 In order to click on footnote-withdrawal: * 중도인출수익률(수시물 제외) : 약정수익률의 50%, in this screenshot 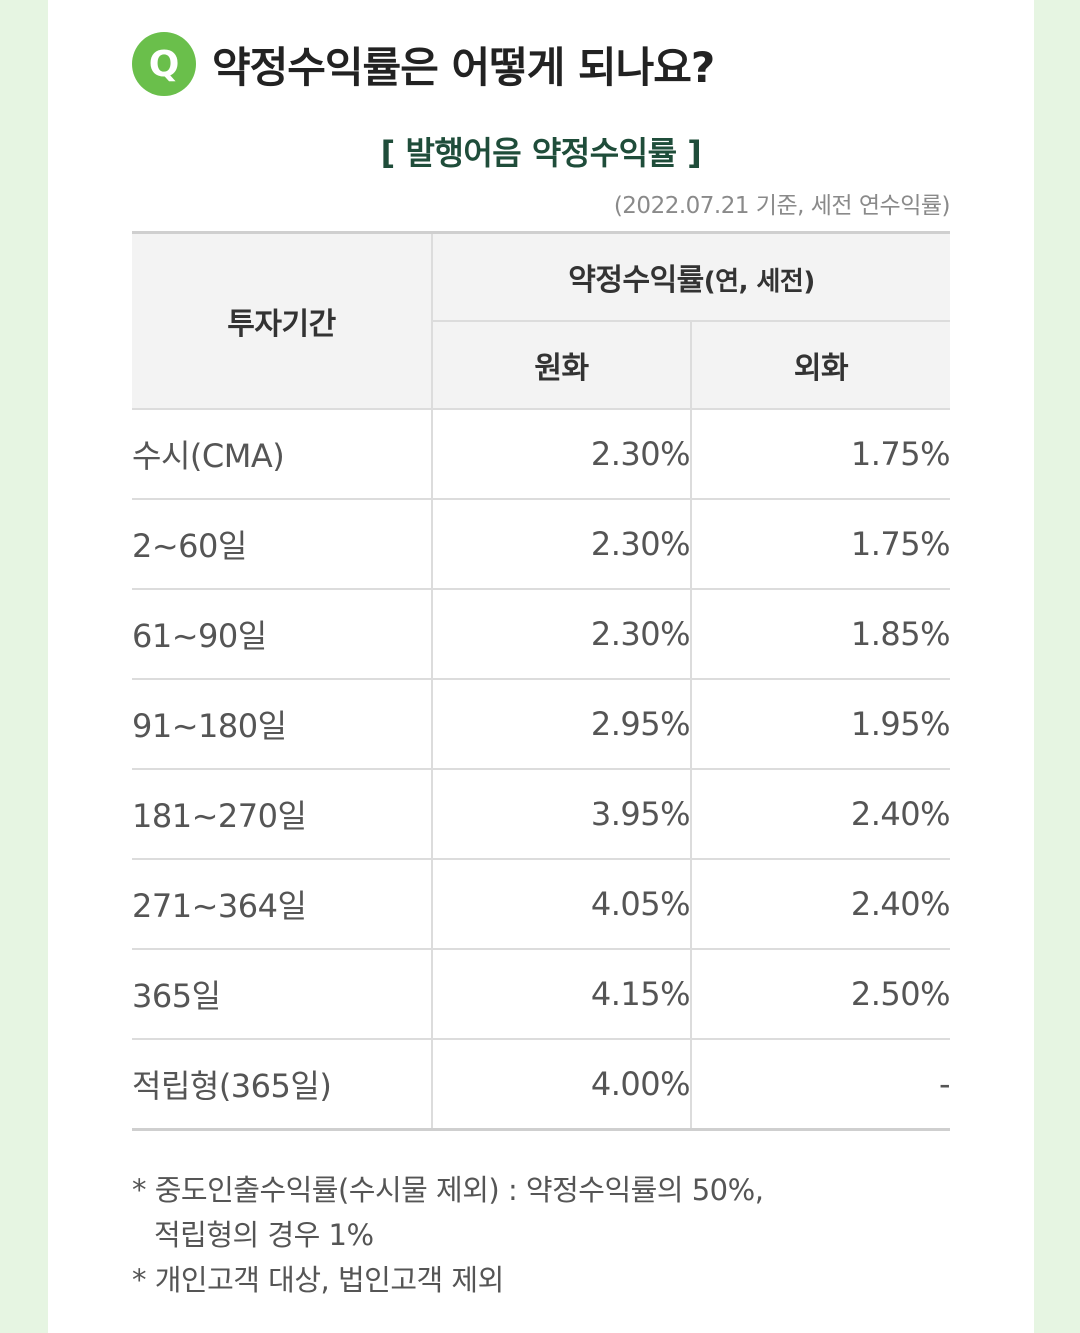, I will do `click(448, 1190)`.